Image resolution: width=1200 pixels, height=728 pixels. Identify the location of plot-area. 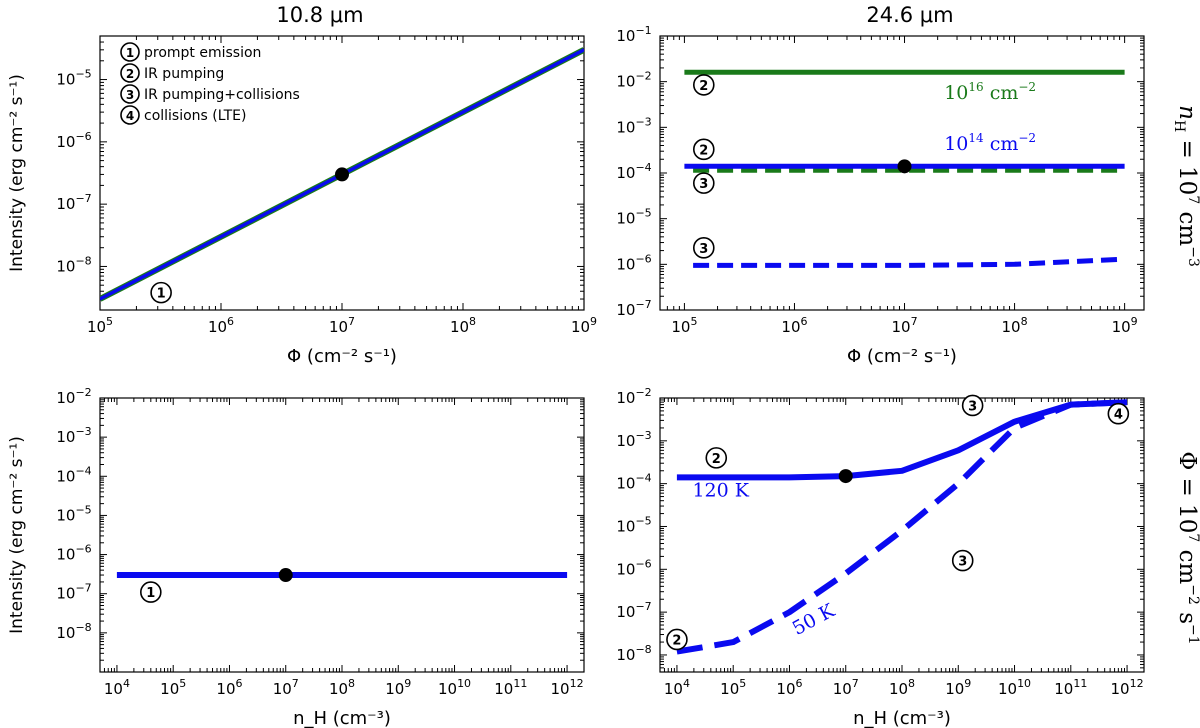
(902, 527).